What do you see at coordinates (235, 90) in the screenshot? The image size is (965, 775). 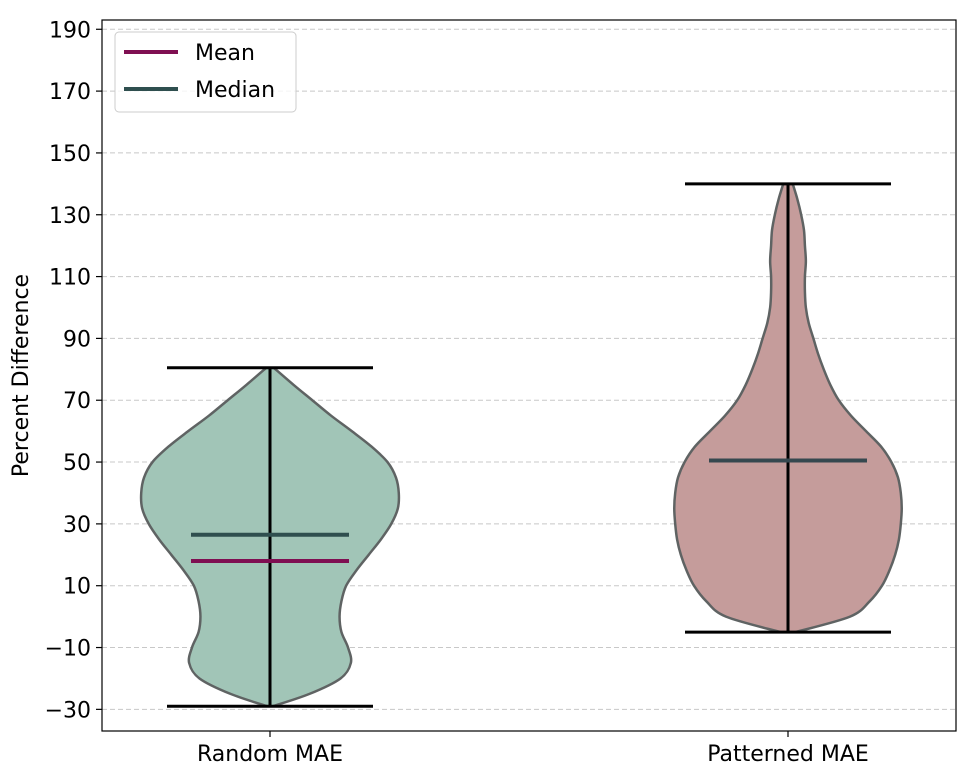 I see `legend-median-label: Median` at bounding box center [235, 90].